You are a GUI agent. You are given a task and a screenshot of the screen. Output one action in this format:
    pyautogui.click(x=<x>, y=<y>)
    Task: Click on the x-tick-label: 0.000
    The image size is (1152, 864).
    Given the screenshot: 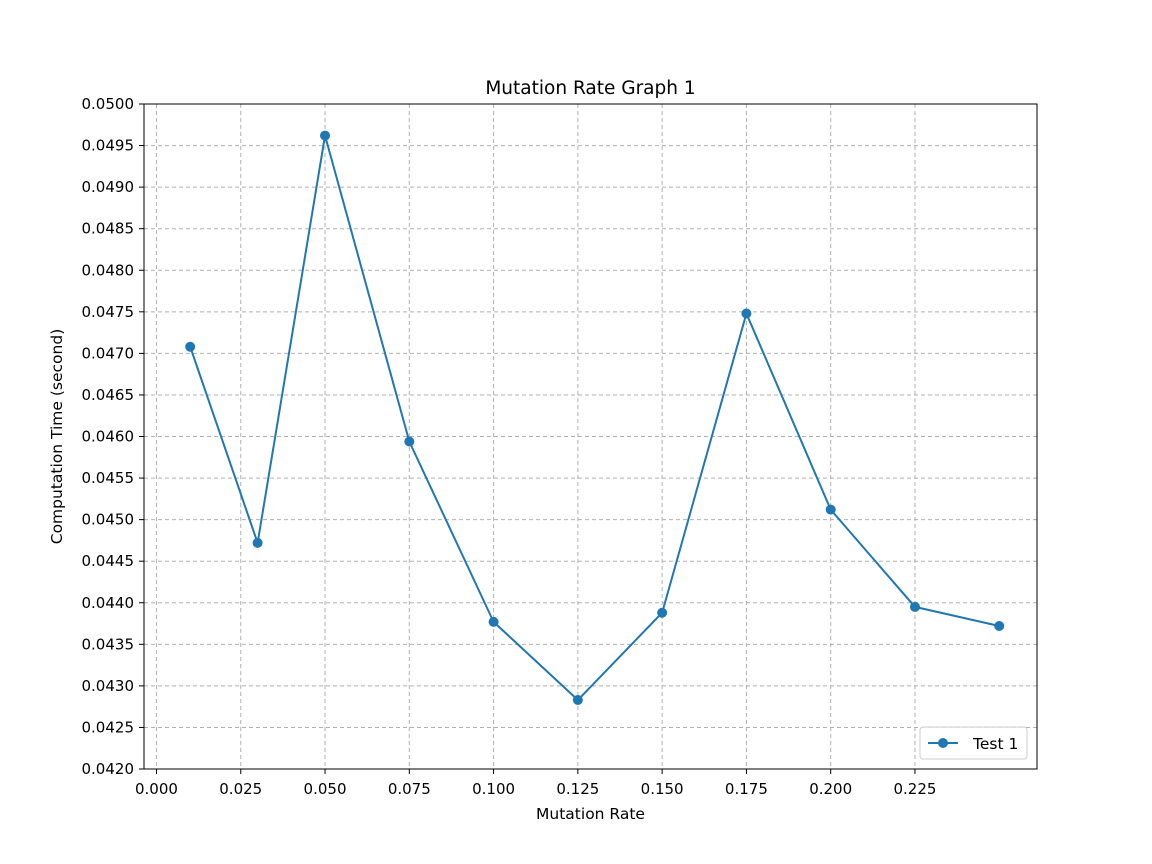 What is the action you would take?
    pyautogui.click(x=156, y=789)
    